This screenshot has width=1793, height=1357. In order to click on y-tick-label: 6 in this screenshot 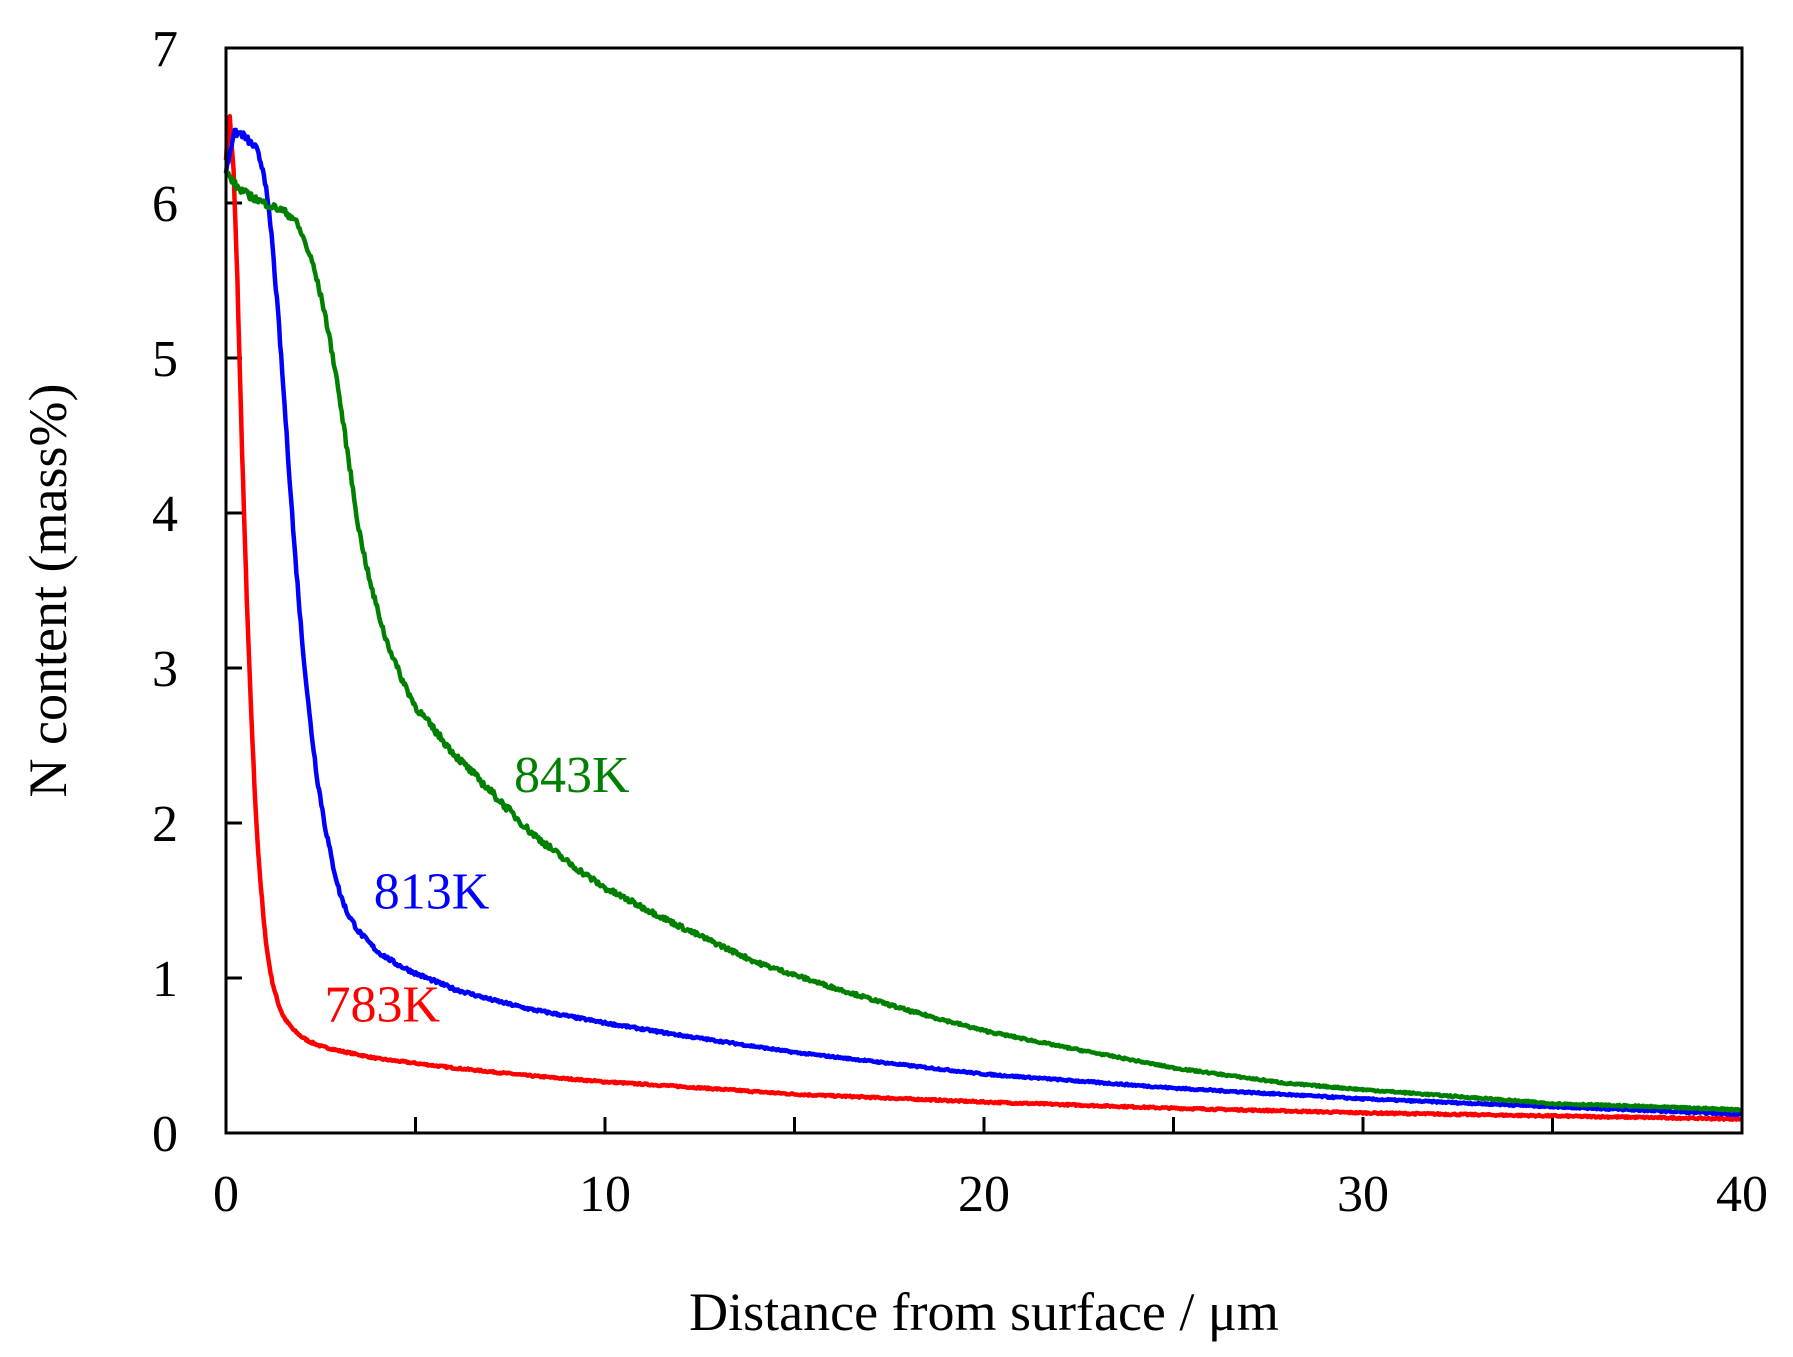, I will do `click(165, 204)`.